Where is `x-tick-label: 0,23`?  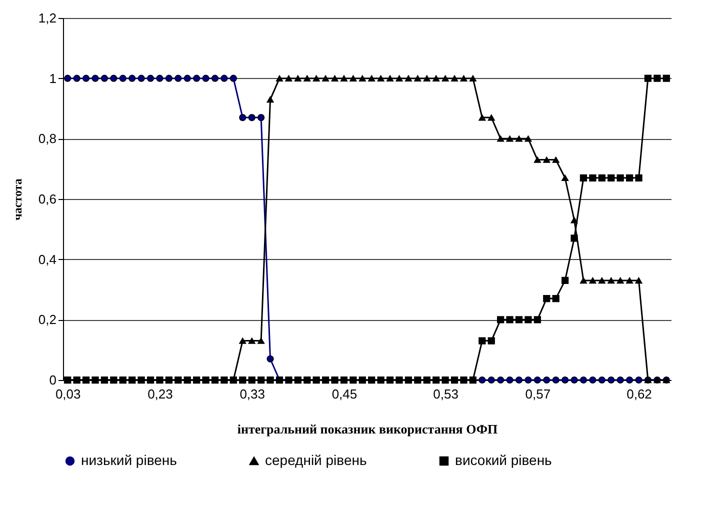
x-tick-label: 0,23 is located at coordinates (160, 394).